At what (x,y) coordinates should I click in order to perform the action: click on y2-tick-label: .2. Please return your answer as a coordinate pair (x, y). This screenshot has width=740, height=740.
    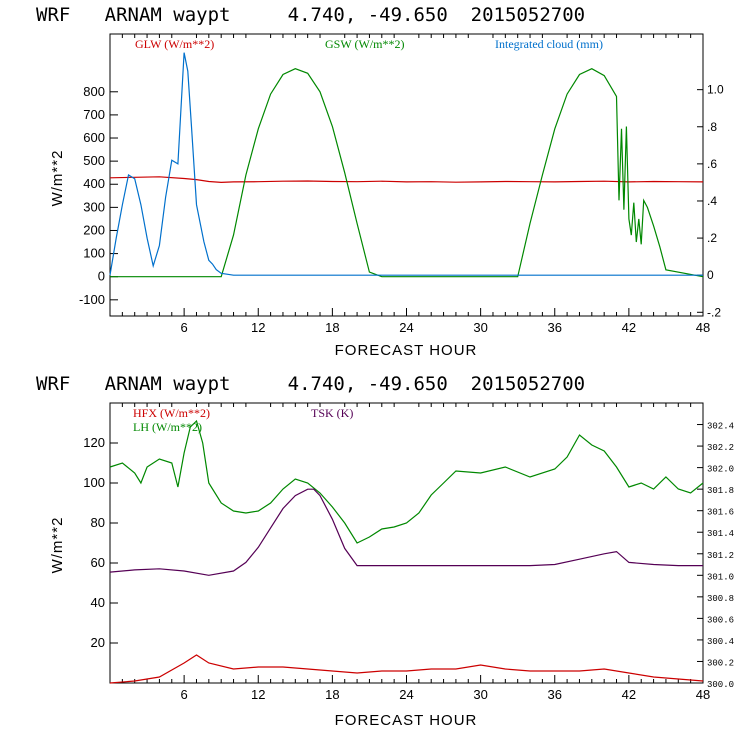
    Looking at the image, I should click on (712, 238).